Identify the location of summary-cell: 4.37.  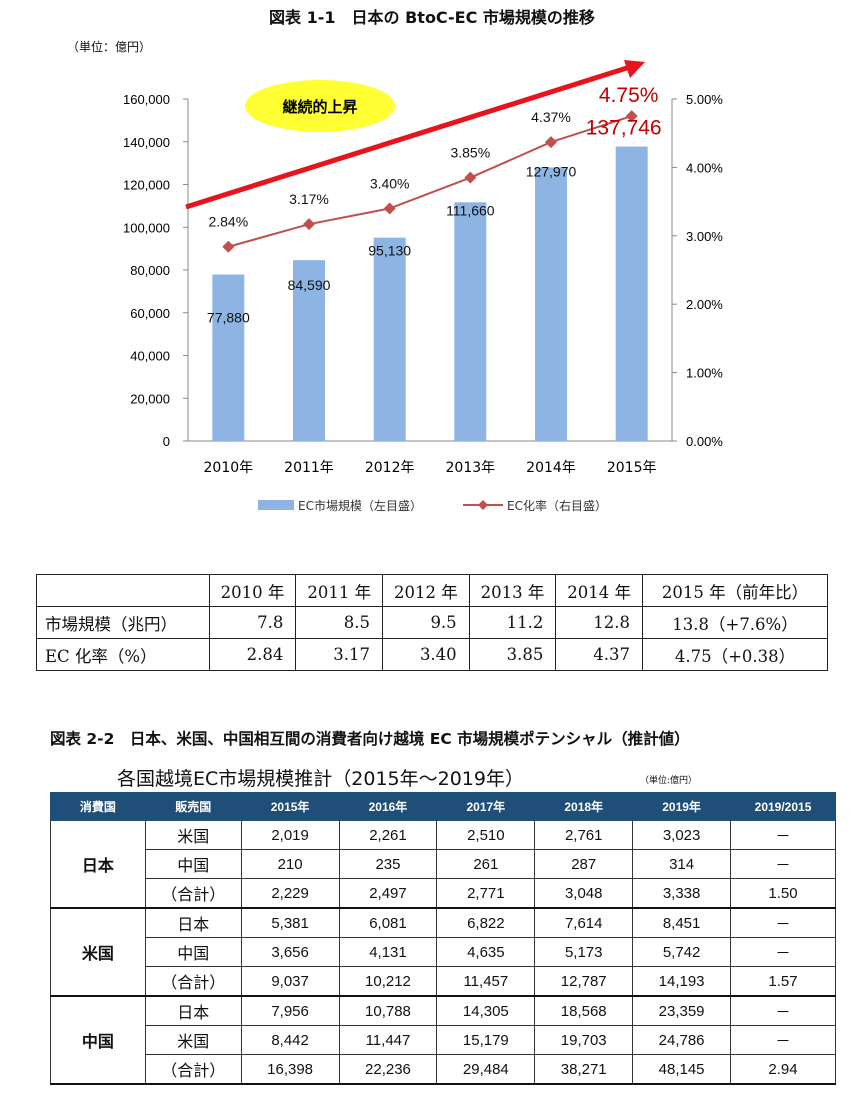
(599, 654).